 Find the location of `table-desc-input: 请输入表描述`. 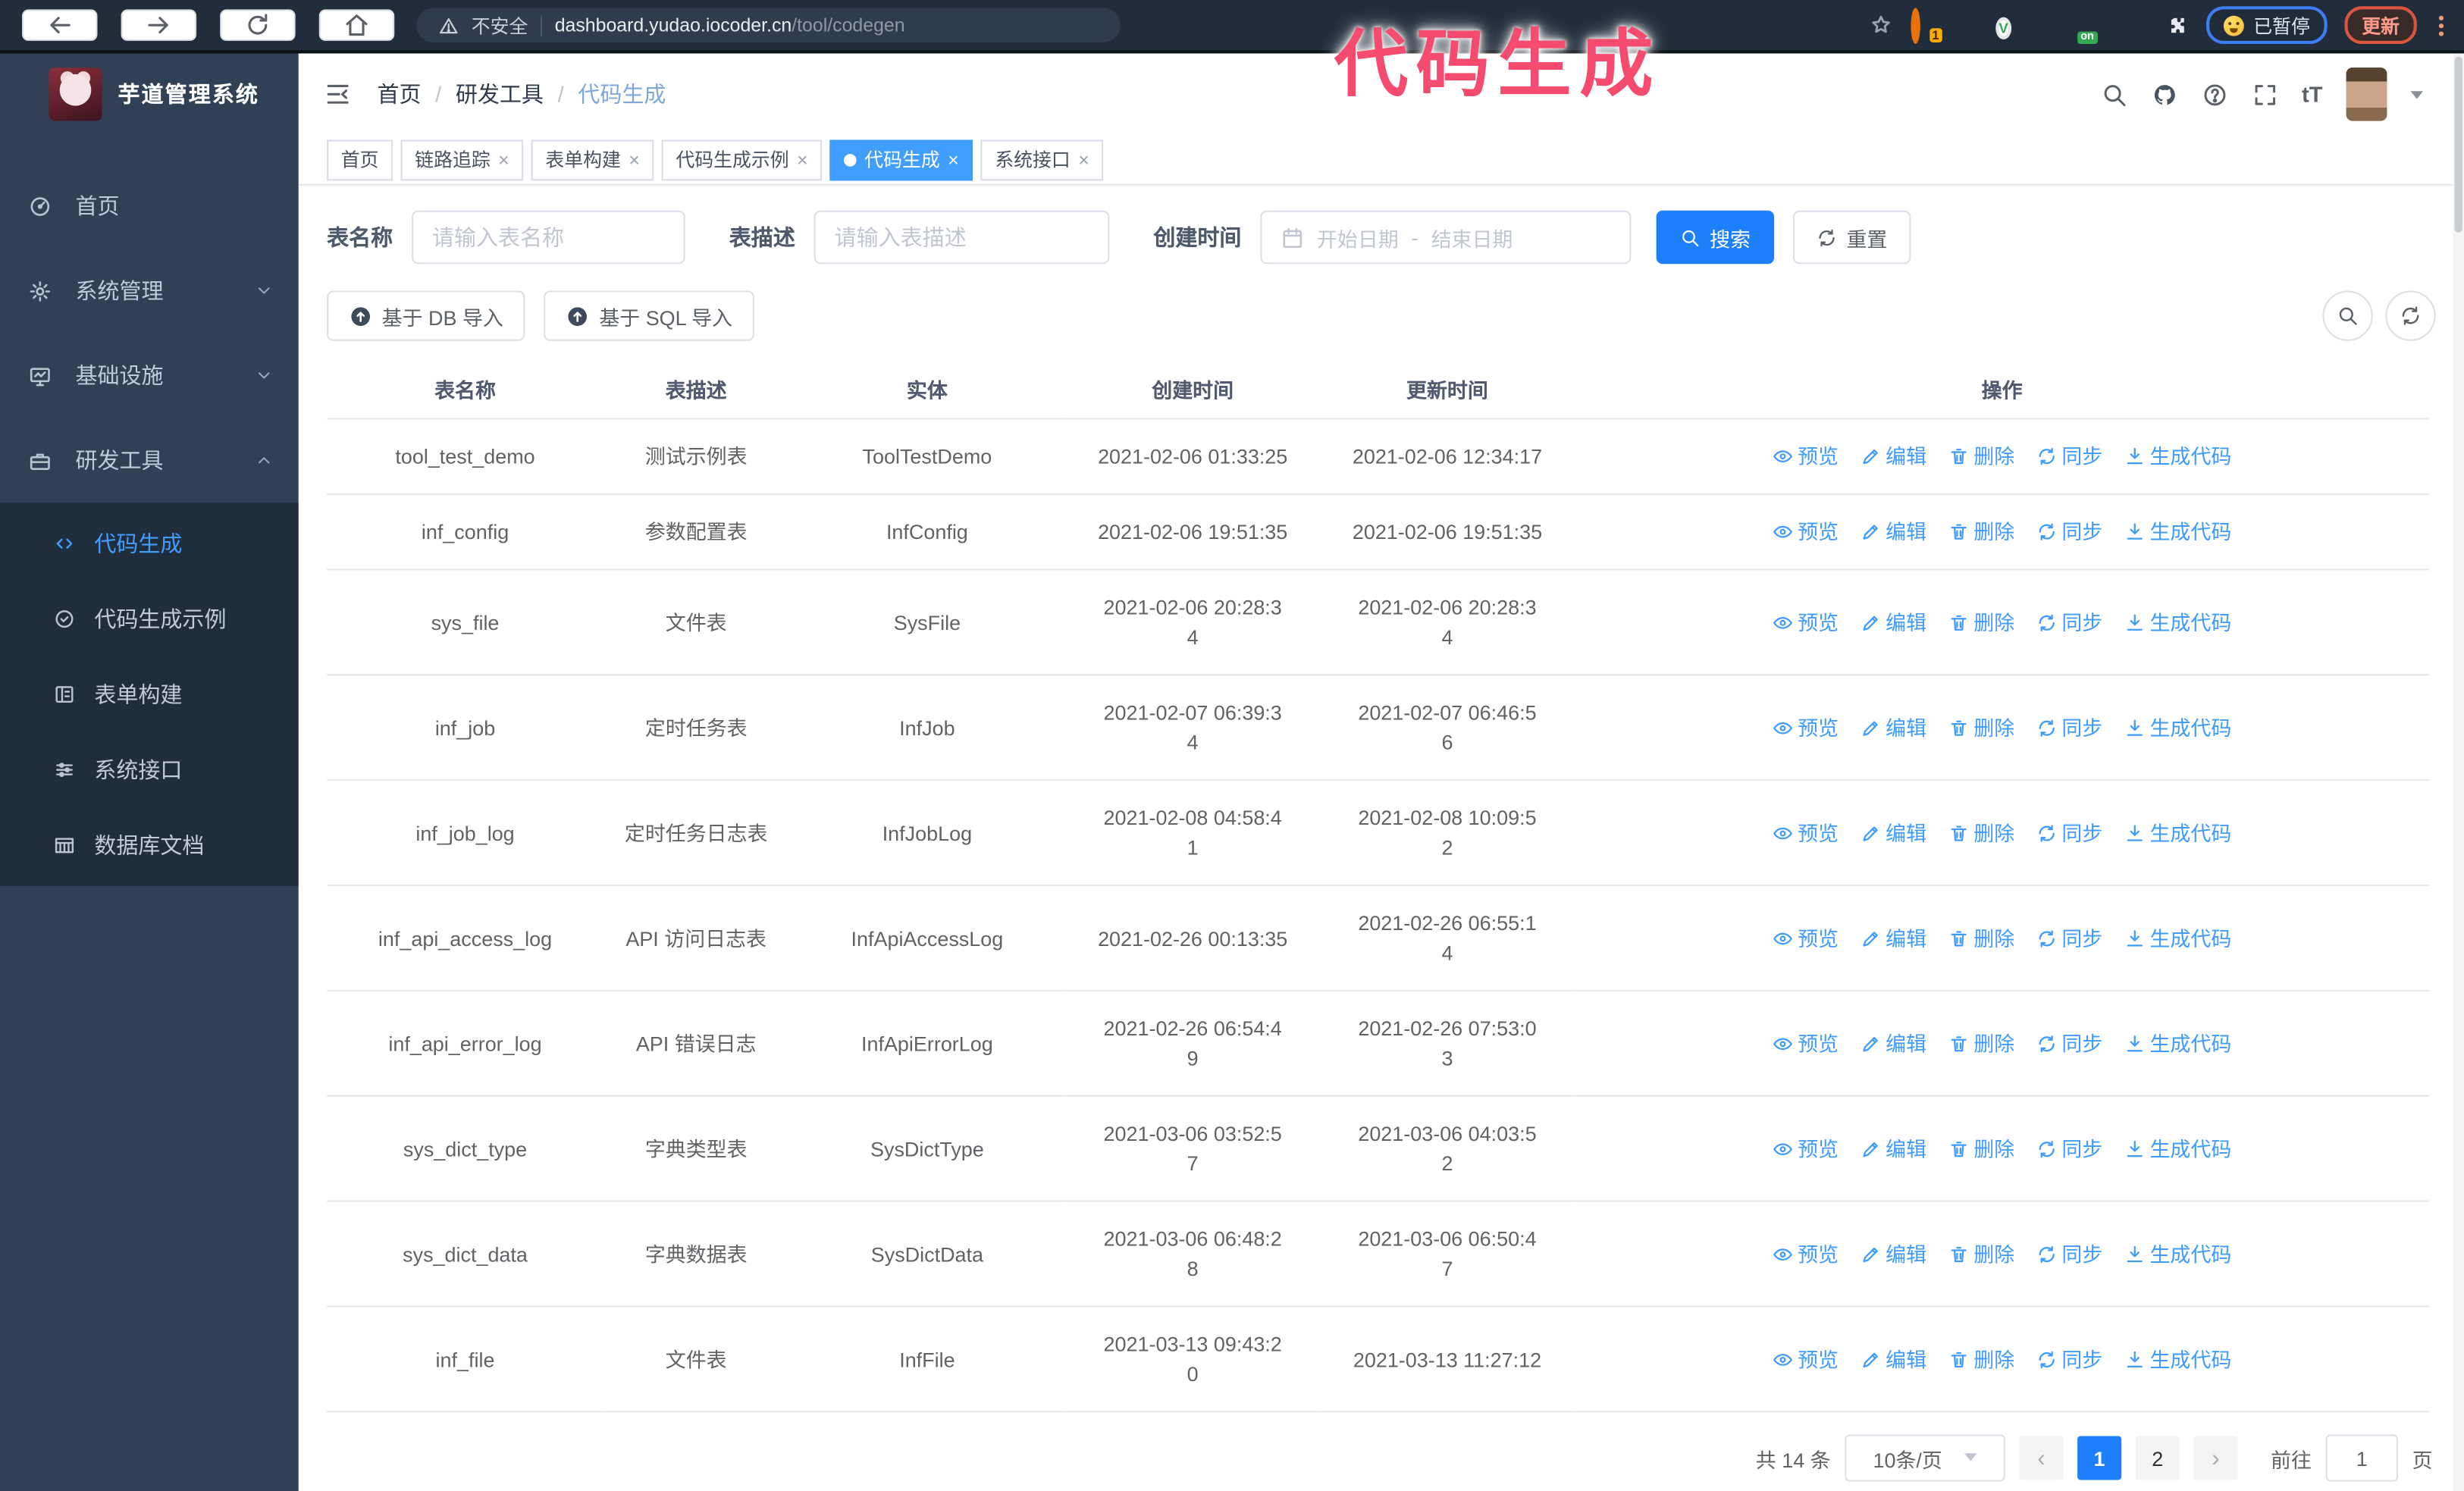

table-desc-input: 请输入表描述 is located at coordinates (962, 237).